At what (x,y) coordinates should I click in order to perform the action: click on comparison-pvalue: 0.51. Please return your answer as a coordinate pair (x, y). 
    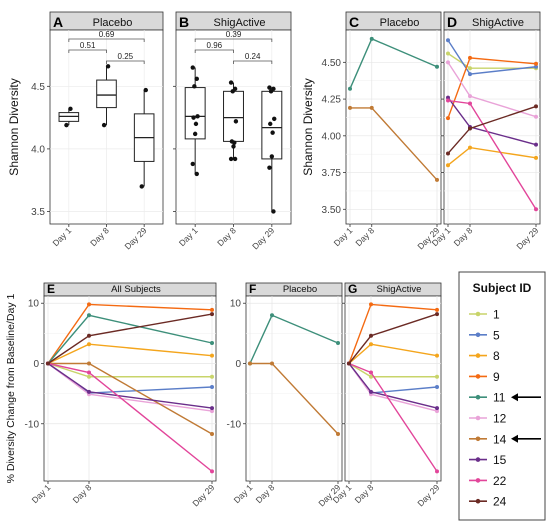
    Looking at the image, I should click on (88, 45).